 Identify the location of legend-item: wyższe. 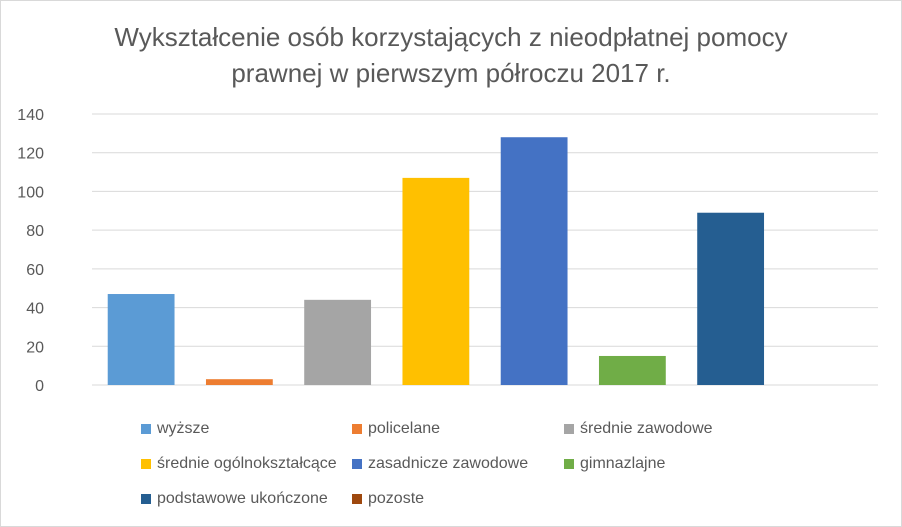
(175, 429).